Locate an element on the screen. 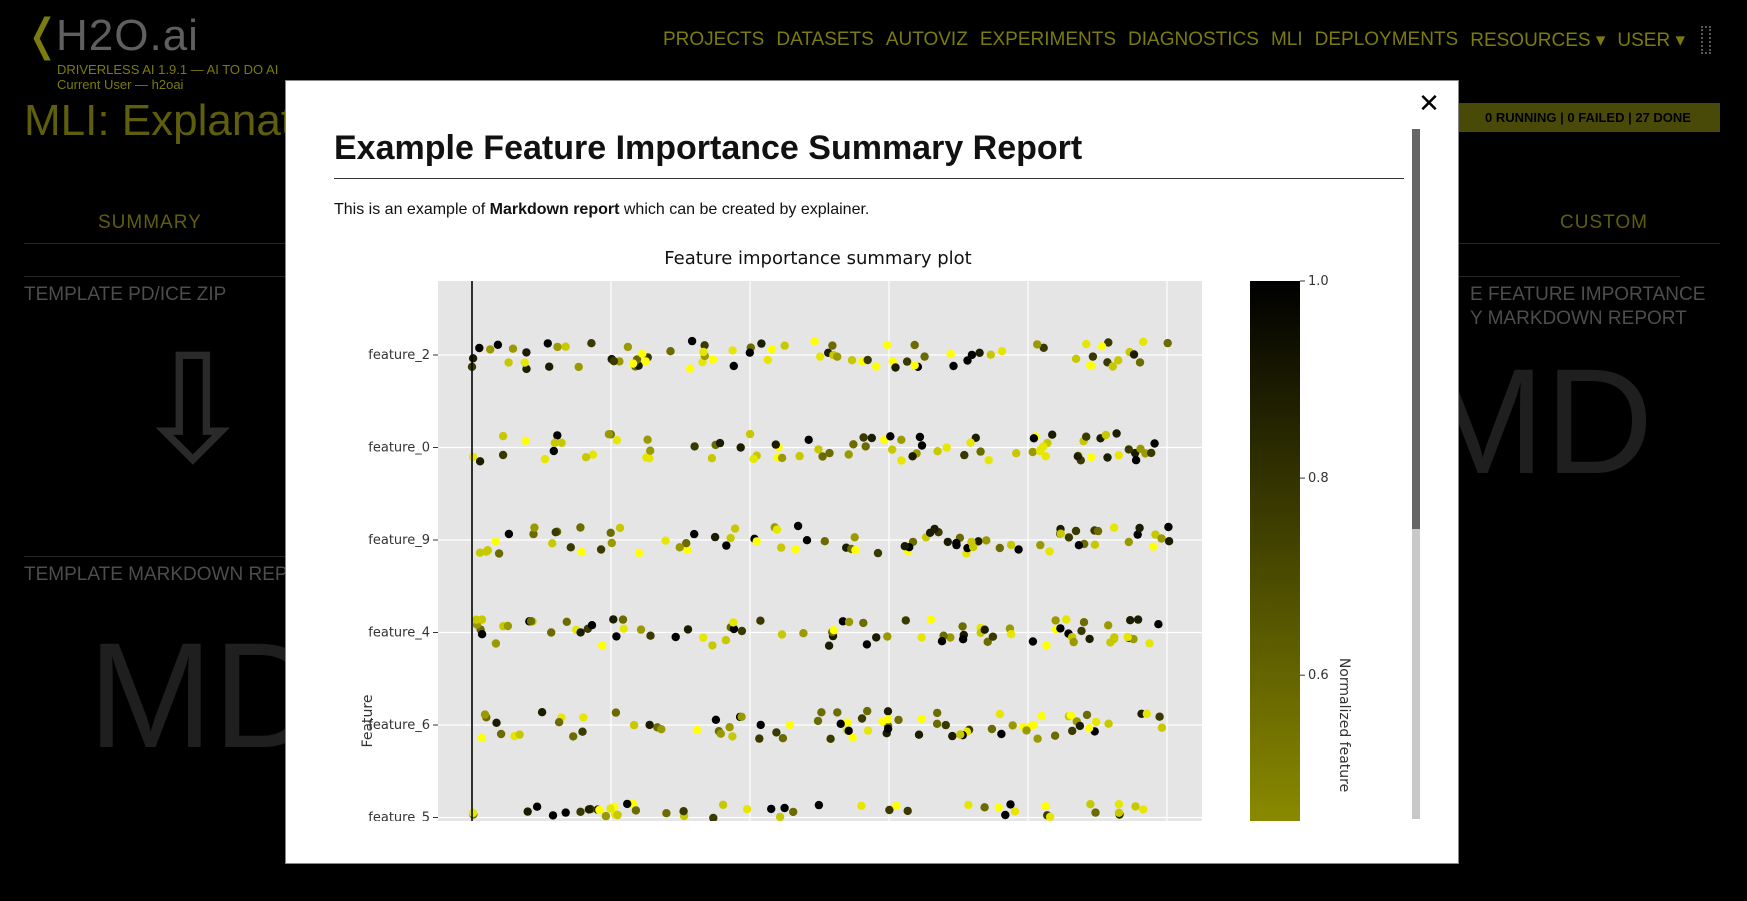 The image size is (1747, 901). modal-scrollbar is located at coordinates (1416, 474).